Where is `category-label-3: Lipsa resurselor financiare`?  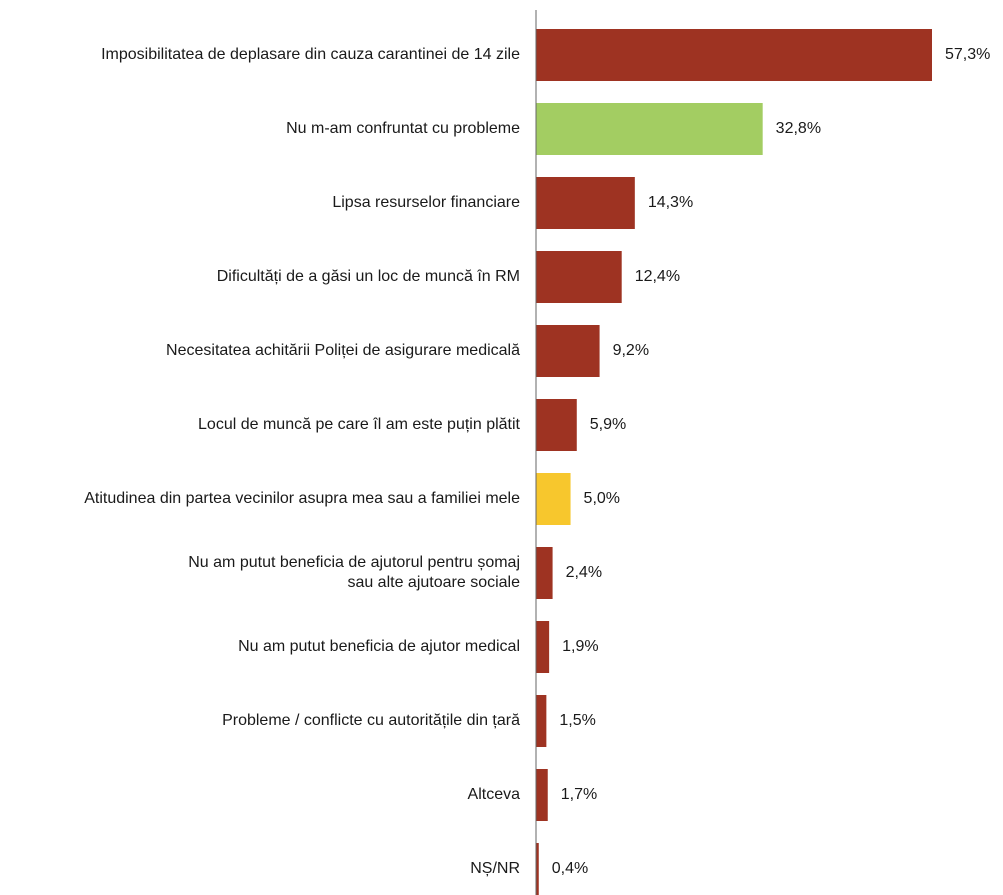
category-label-3: Lipsa resurselor financiare is located at coordinates (426, 202).